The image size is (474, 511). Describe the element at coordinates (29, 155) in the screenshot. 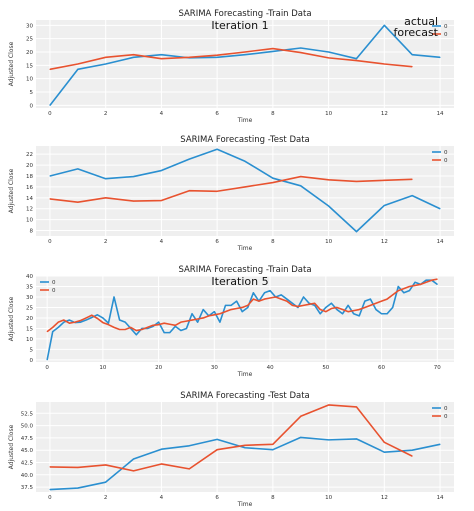

I see `y-tick-label: 22` at that location.